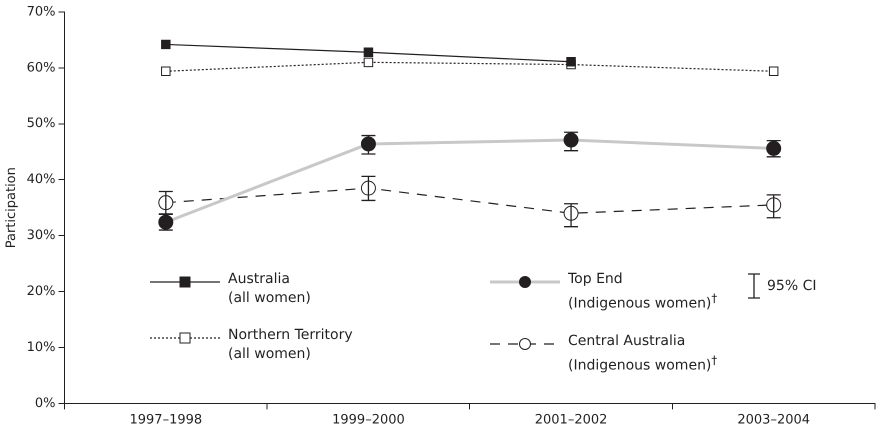  I want to click on y-tick-label: 70%, so click(41, 12).